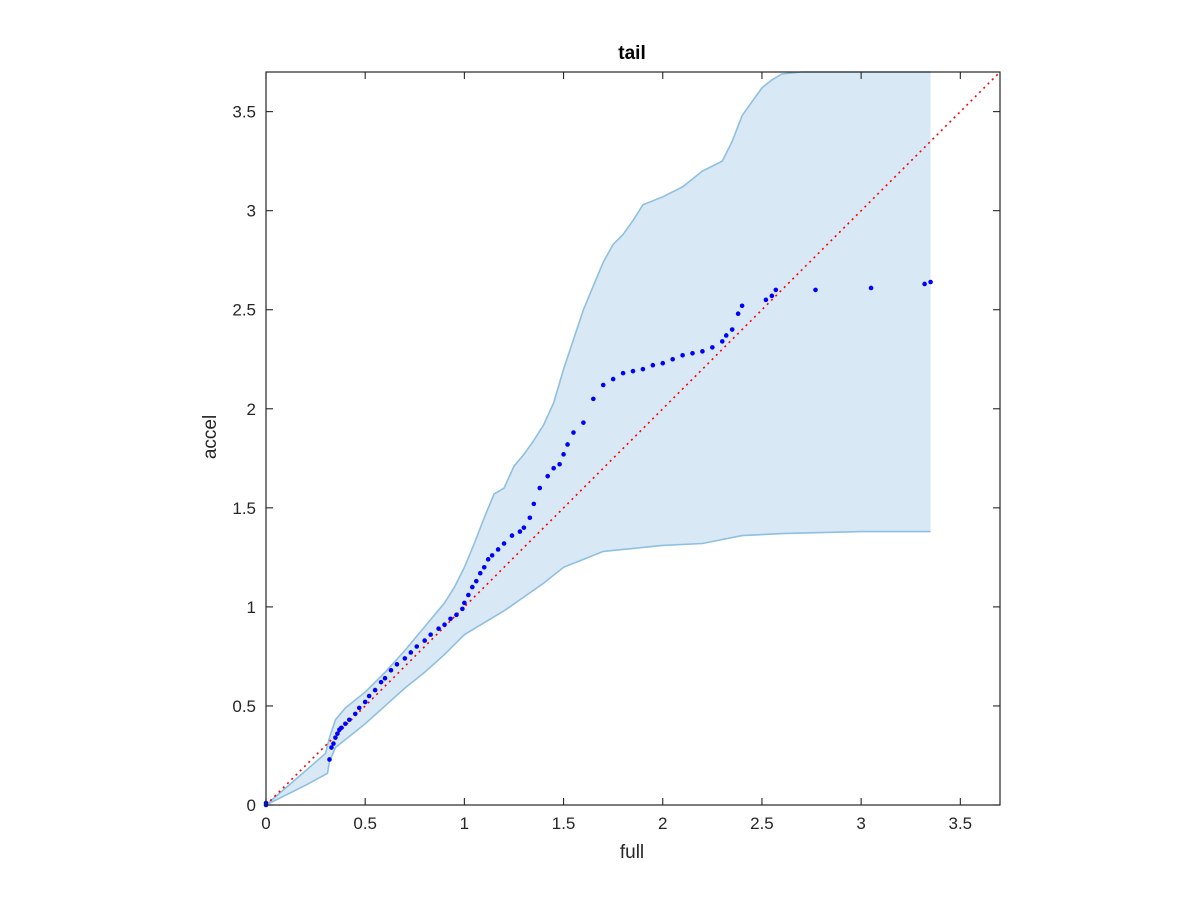 The image size is (1200, 900). Describe the element at coordinates (244, 112) in the screenshot. I see `y-tick-label: 3.5` at that location.